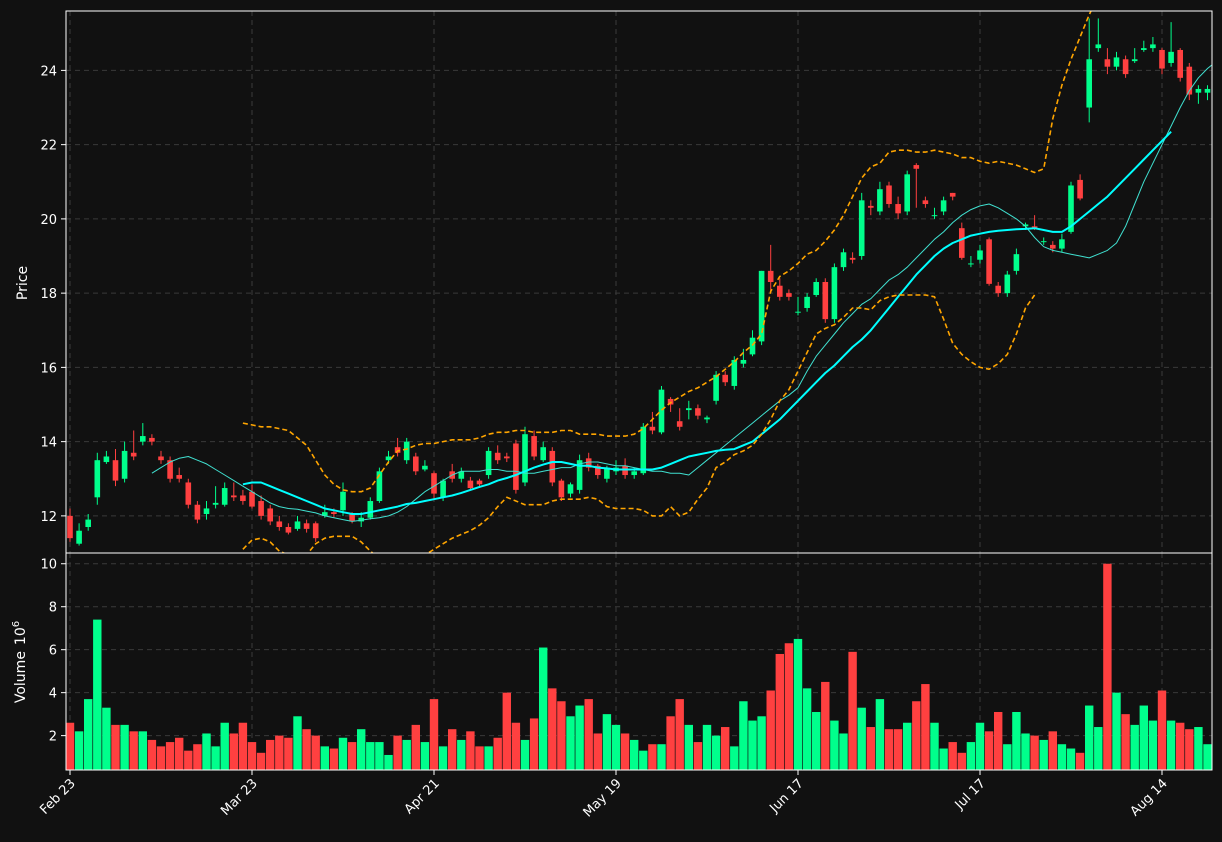 This screenshot has width=1222, height=842. Describe the element at coordinates (16, 624) in the screenshot. I see `volume-axis-exponent-power: 6` at that location.